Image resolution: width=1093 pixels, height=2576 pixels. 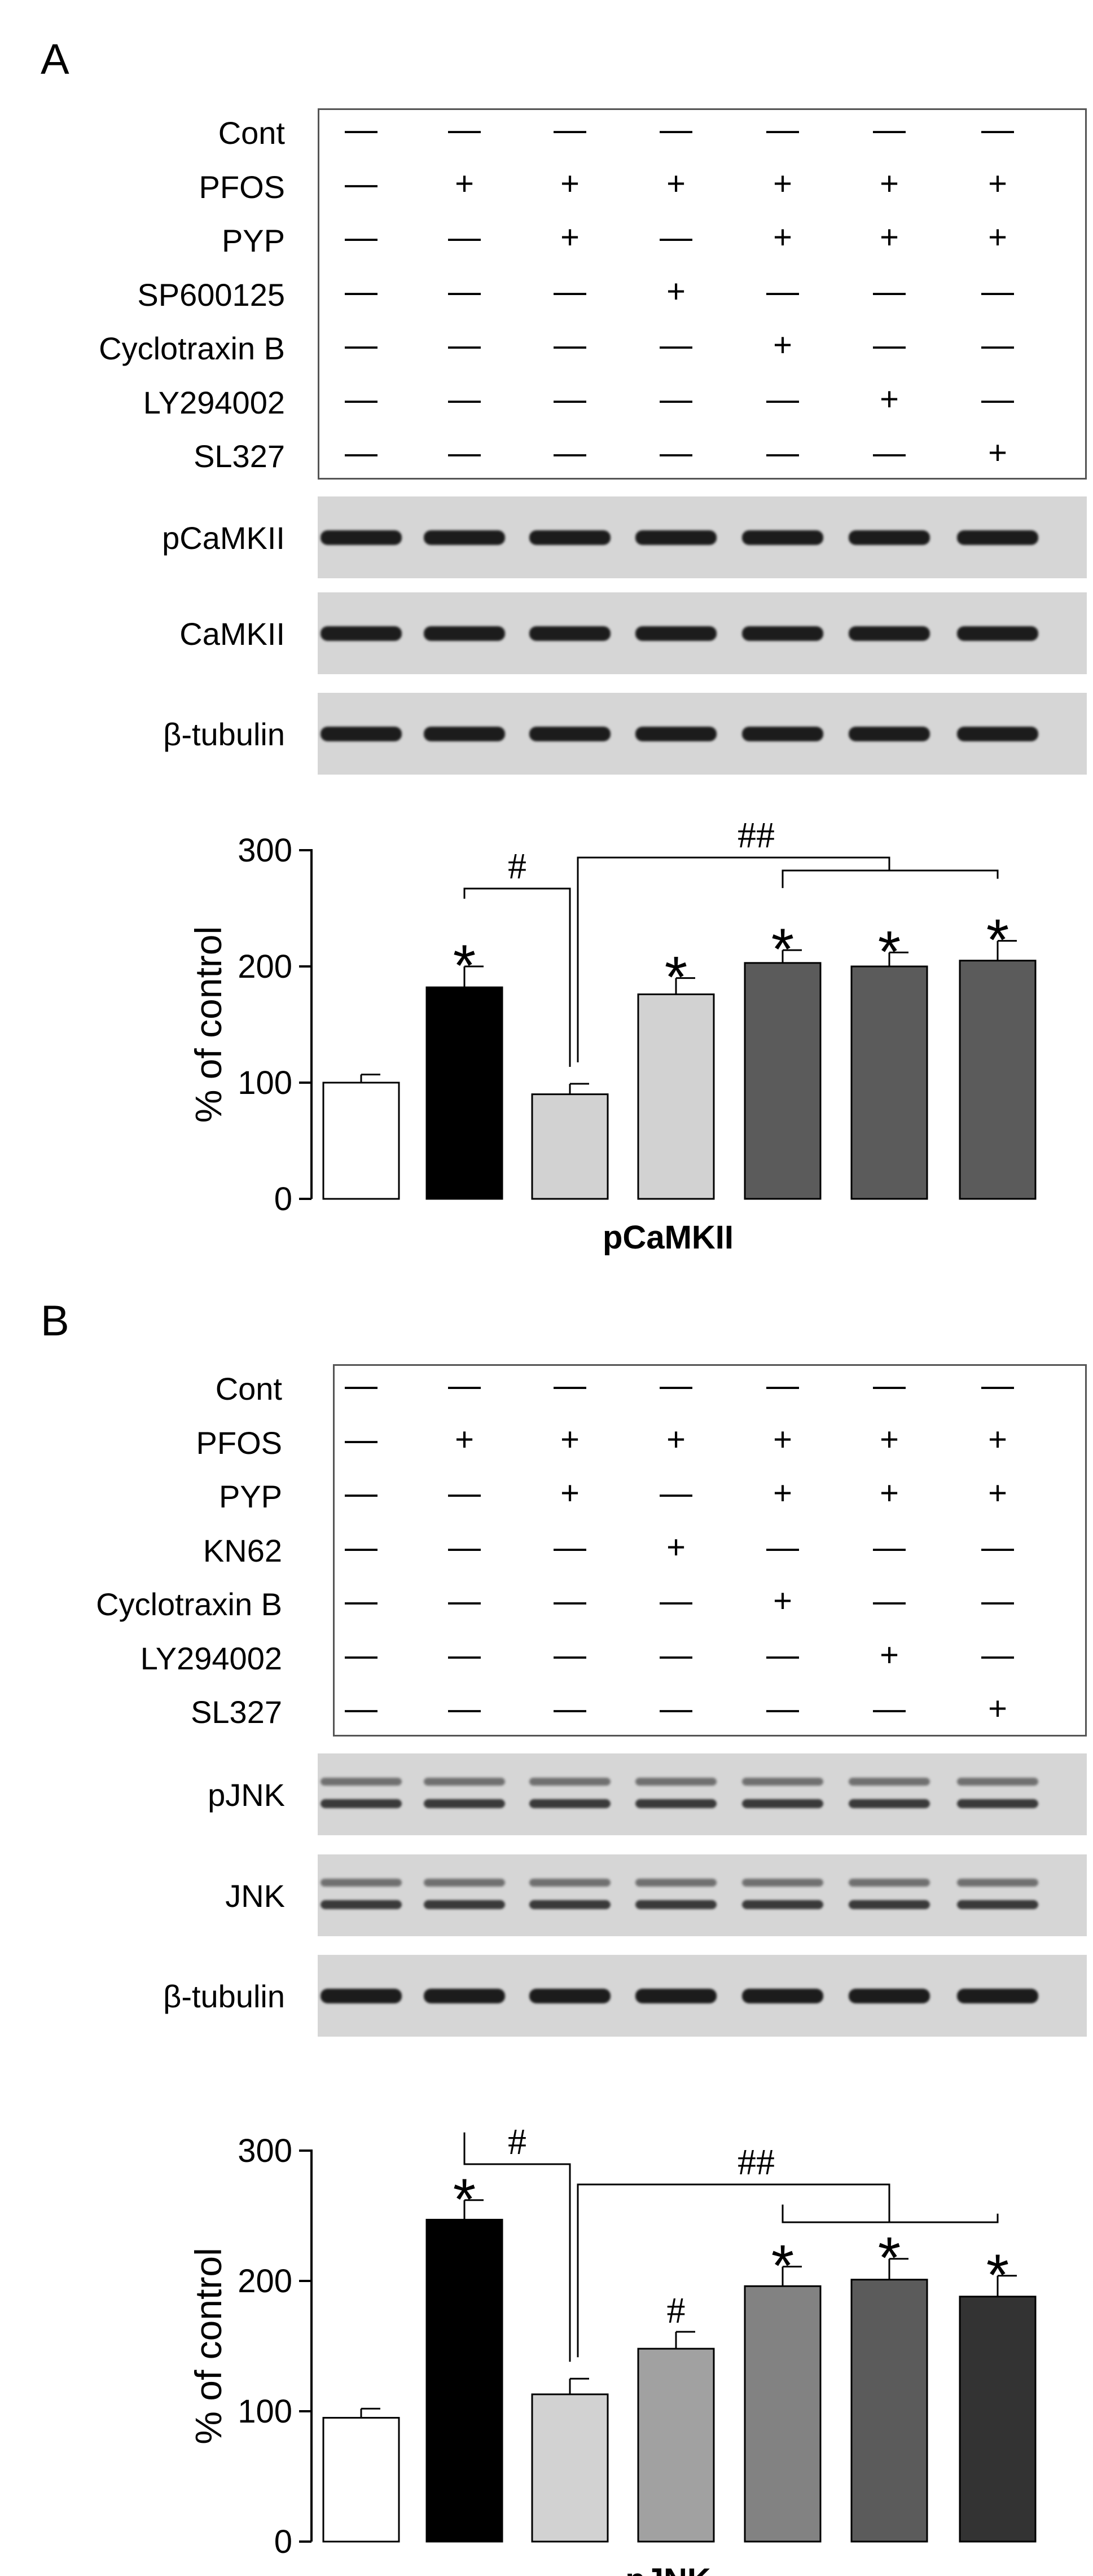 What do you see at coordinates (283, 2542) in the screenshot?
I see `y-tick-label: 0` at bounding box center [283, 2542].